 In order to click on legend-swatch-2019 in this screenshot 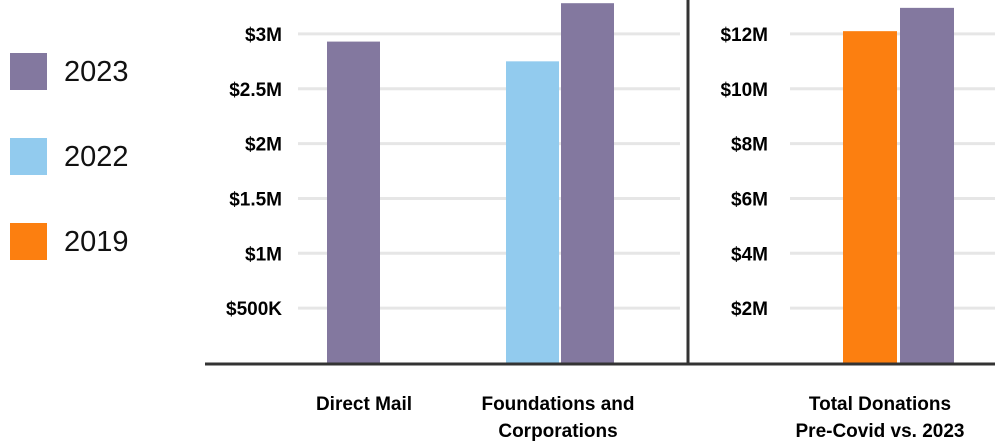, I will do `click(28, 241)`.